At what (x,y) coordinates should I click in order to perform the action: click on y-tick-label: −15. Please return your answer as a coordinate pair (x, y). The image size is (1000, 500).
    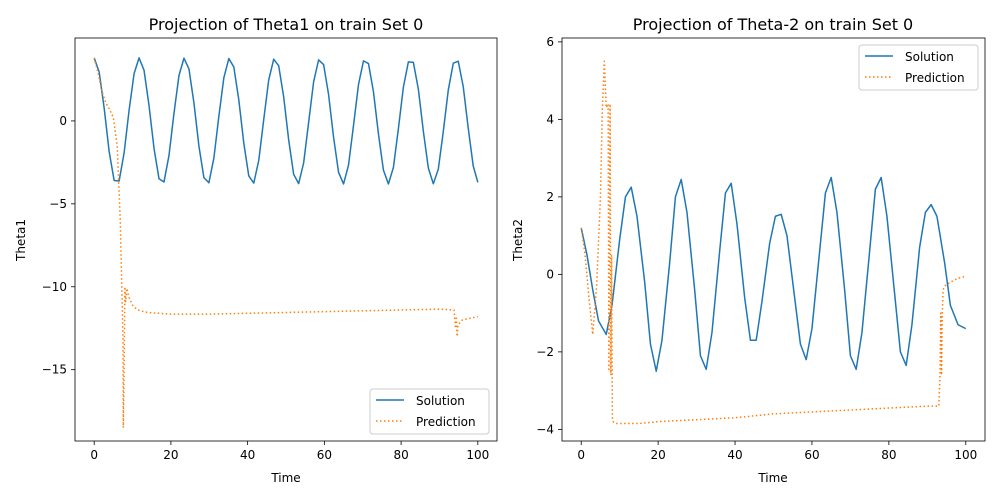
    Looking at the image, I should click on (54, 370).